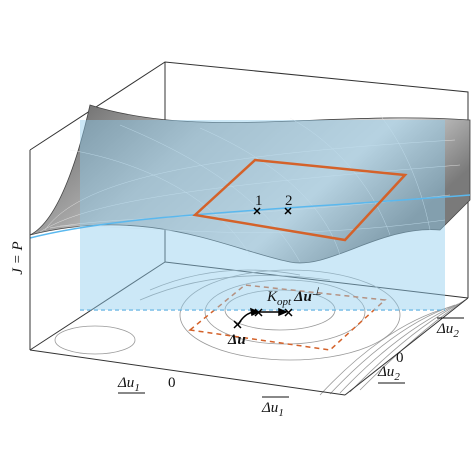  What do you see at coordinates (236, 340) in the screenshot?
I see `du-label: Δu` at bounding box center [236, 340].